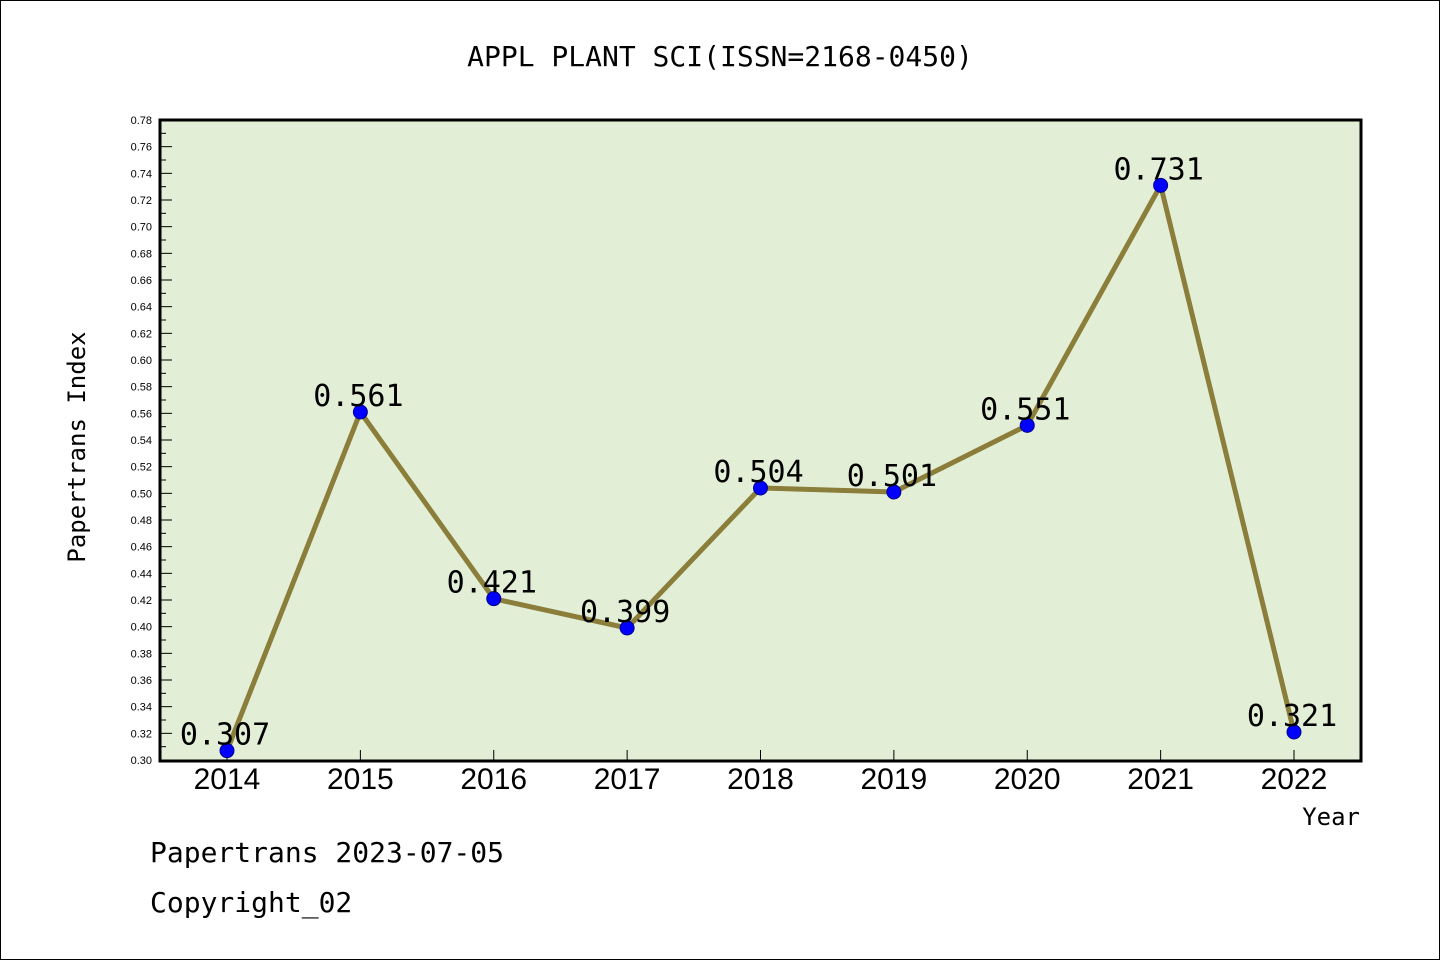 The width and height of the screenshot is (1440, 960). Describe the element at coordinates (1025, 409) in the screenshot. I see `data-label: 0.551` at that location.